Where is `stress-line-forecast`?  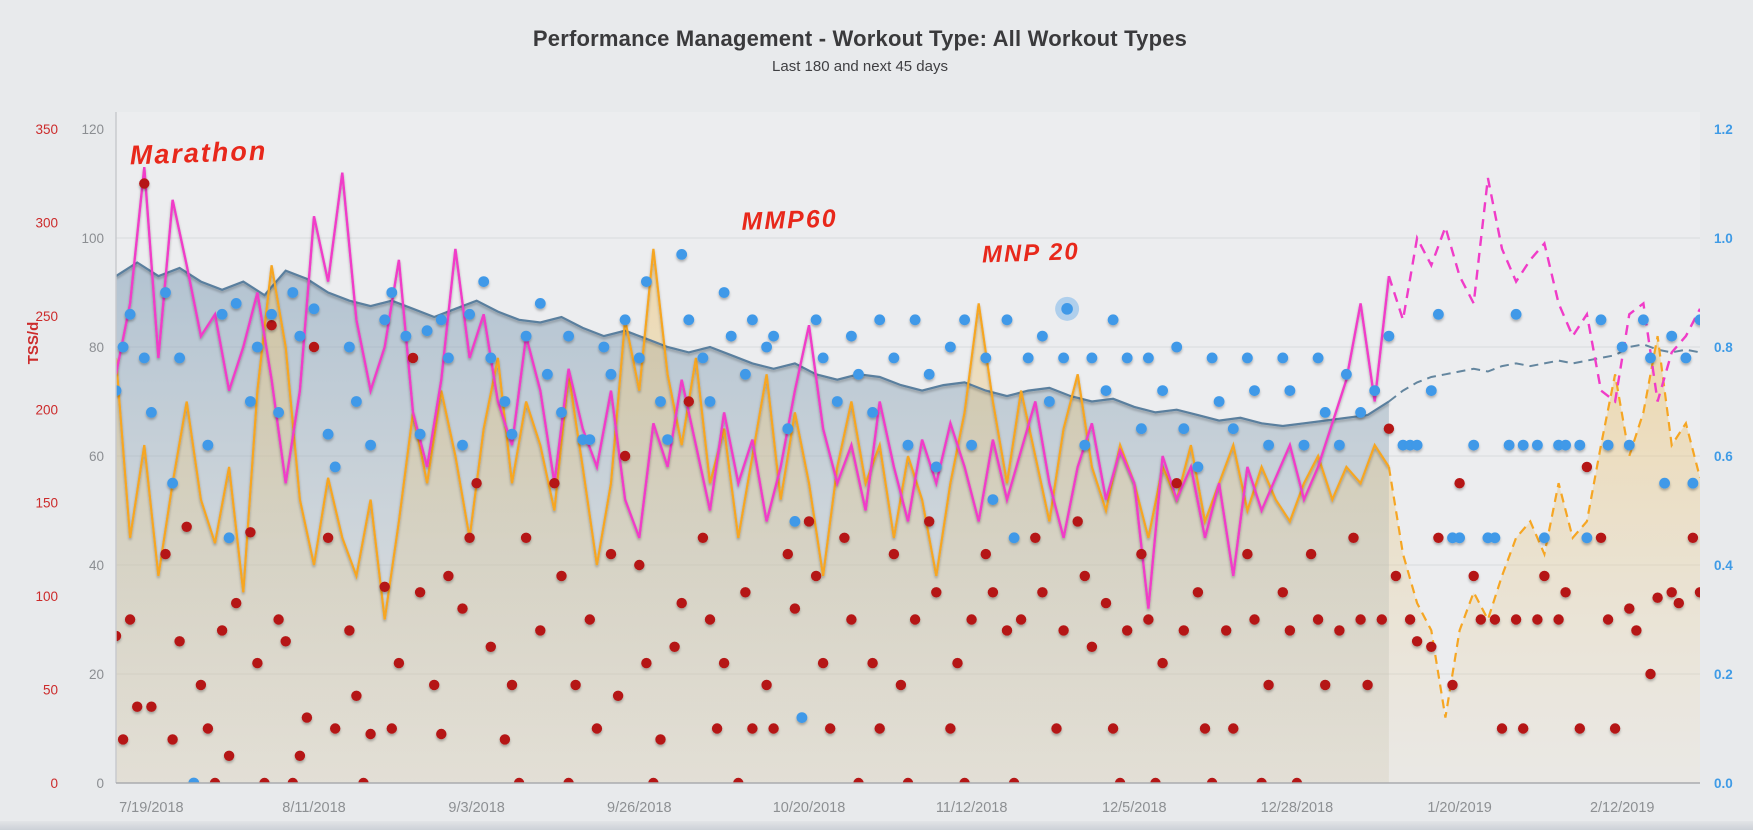
stress-line-forecast is located at coordinates (1543, 290).